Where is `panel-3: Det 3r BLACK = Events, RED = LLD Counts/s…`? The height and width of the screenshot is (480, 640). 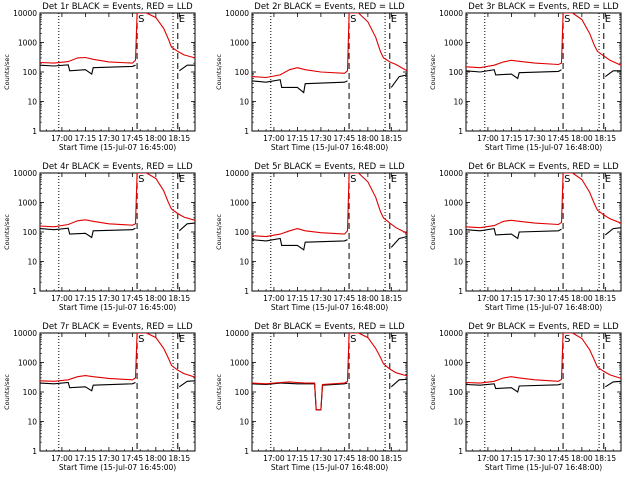
panel-3: Det 3r BLACK = Events, RED = LLD Counts/s… is located at coordinates (525, 77).